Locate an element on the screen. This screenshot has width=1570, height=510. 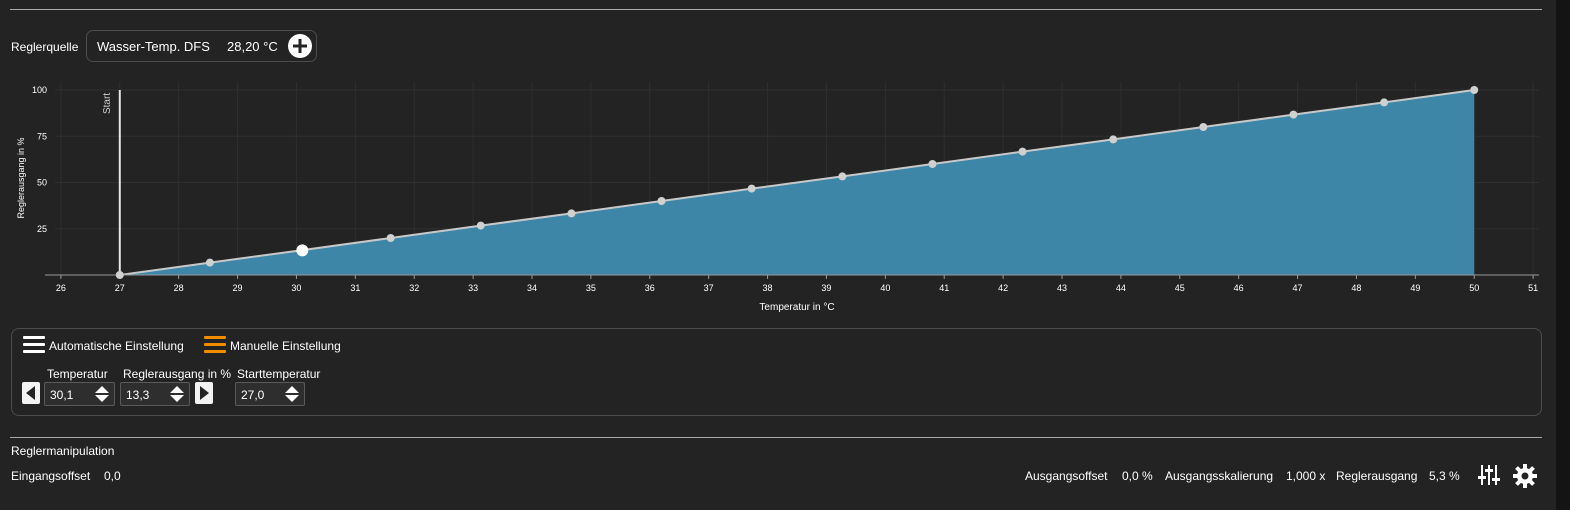
x-tick-label: 43 is located at coordinates (1062, 288).